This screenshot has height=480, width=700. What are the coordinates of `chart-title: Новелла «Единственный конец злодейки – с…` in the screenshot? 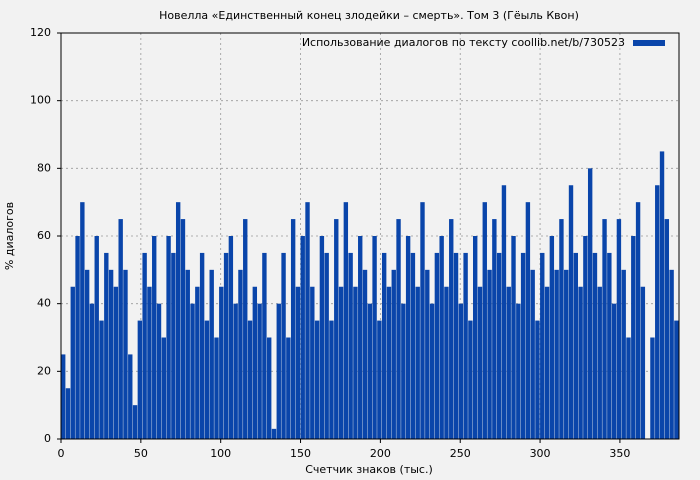 It's located at (369, 15).